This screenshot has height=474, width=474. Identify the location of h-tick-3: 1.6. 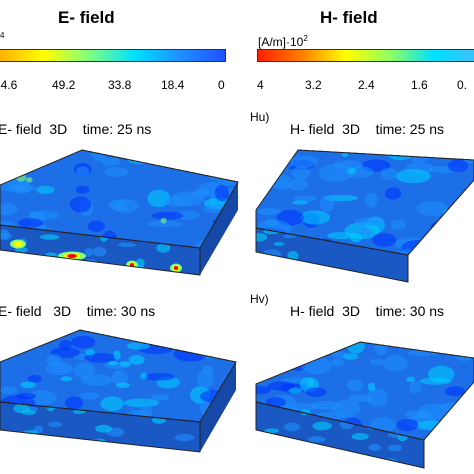
(419, 85).